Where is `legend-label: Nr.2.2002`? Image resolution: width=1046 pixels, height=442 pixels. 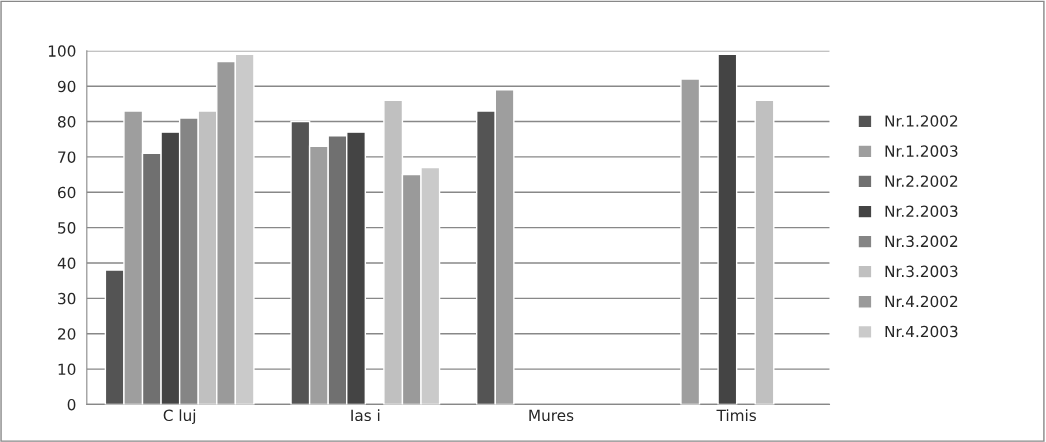
legend-label: Nr.2.2002 is located at coordinates (921, 181).